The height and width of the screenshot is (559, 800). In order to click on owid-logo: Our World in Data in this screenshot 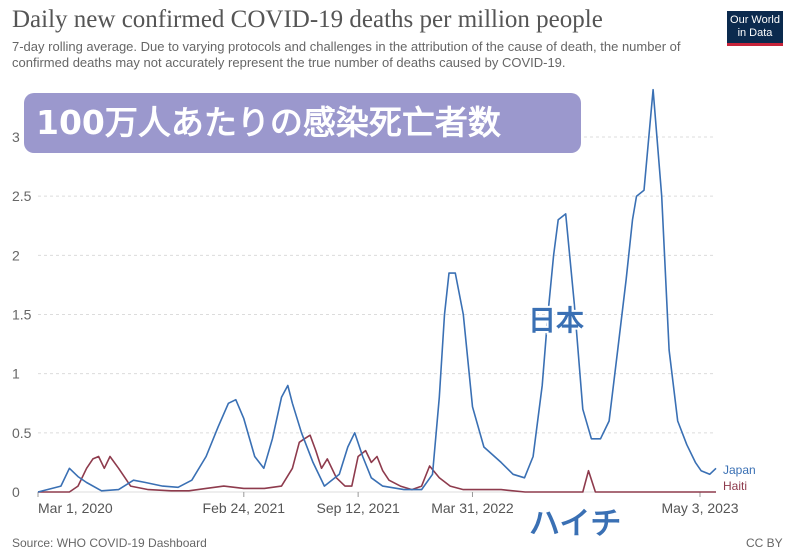, I will do `click(755, 28)`.